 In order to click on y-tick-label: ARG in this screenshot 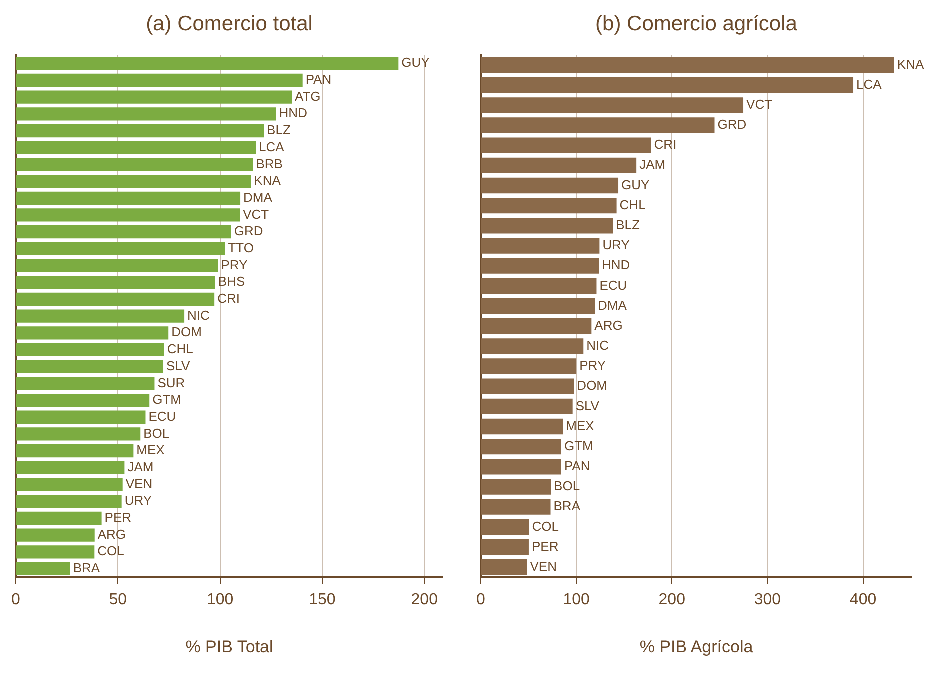, I will do `click(608, 325)`.